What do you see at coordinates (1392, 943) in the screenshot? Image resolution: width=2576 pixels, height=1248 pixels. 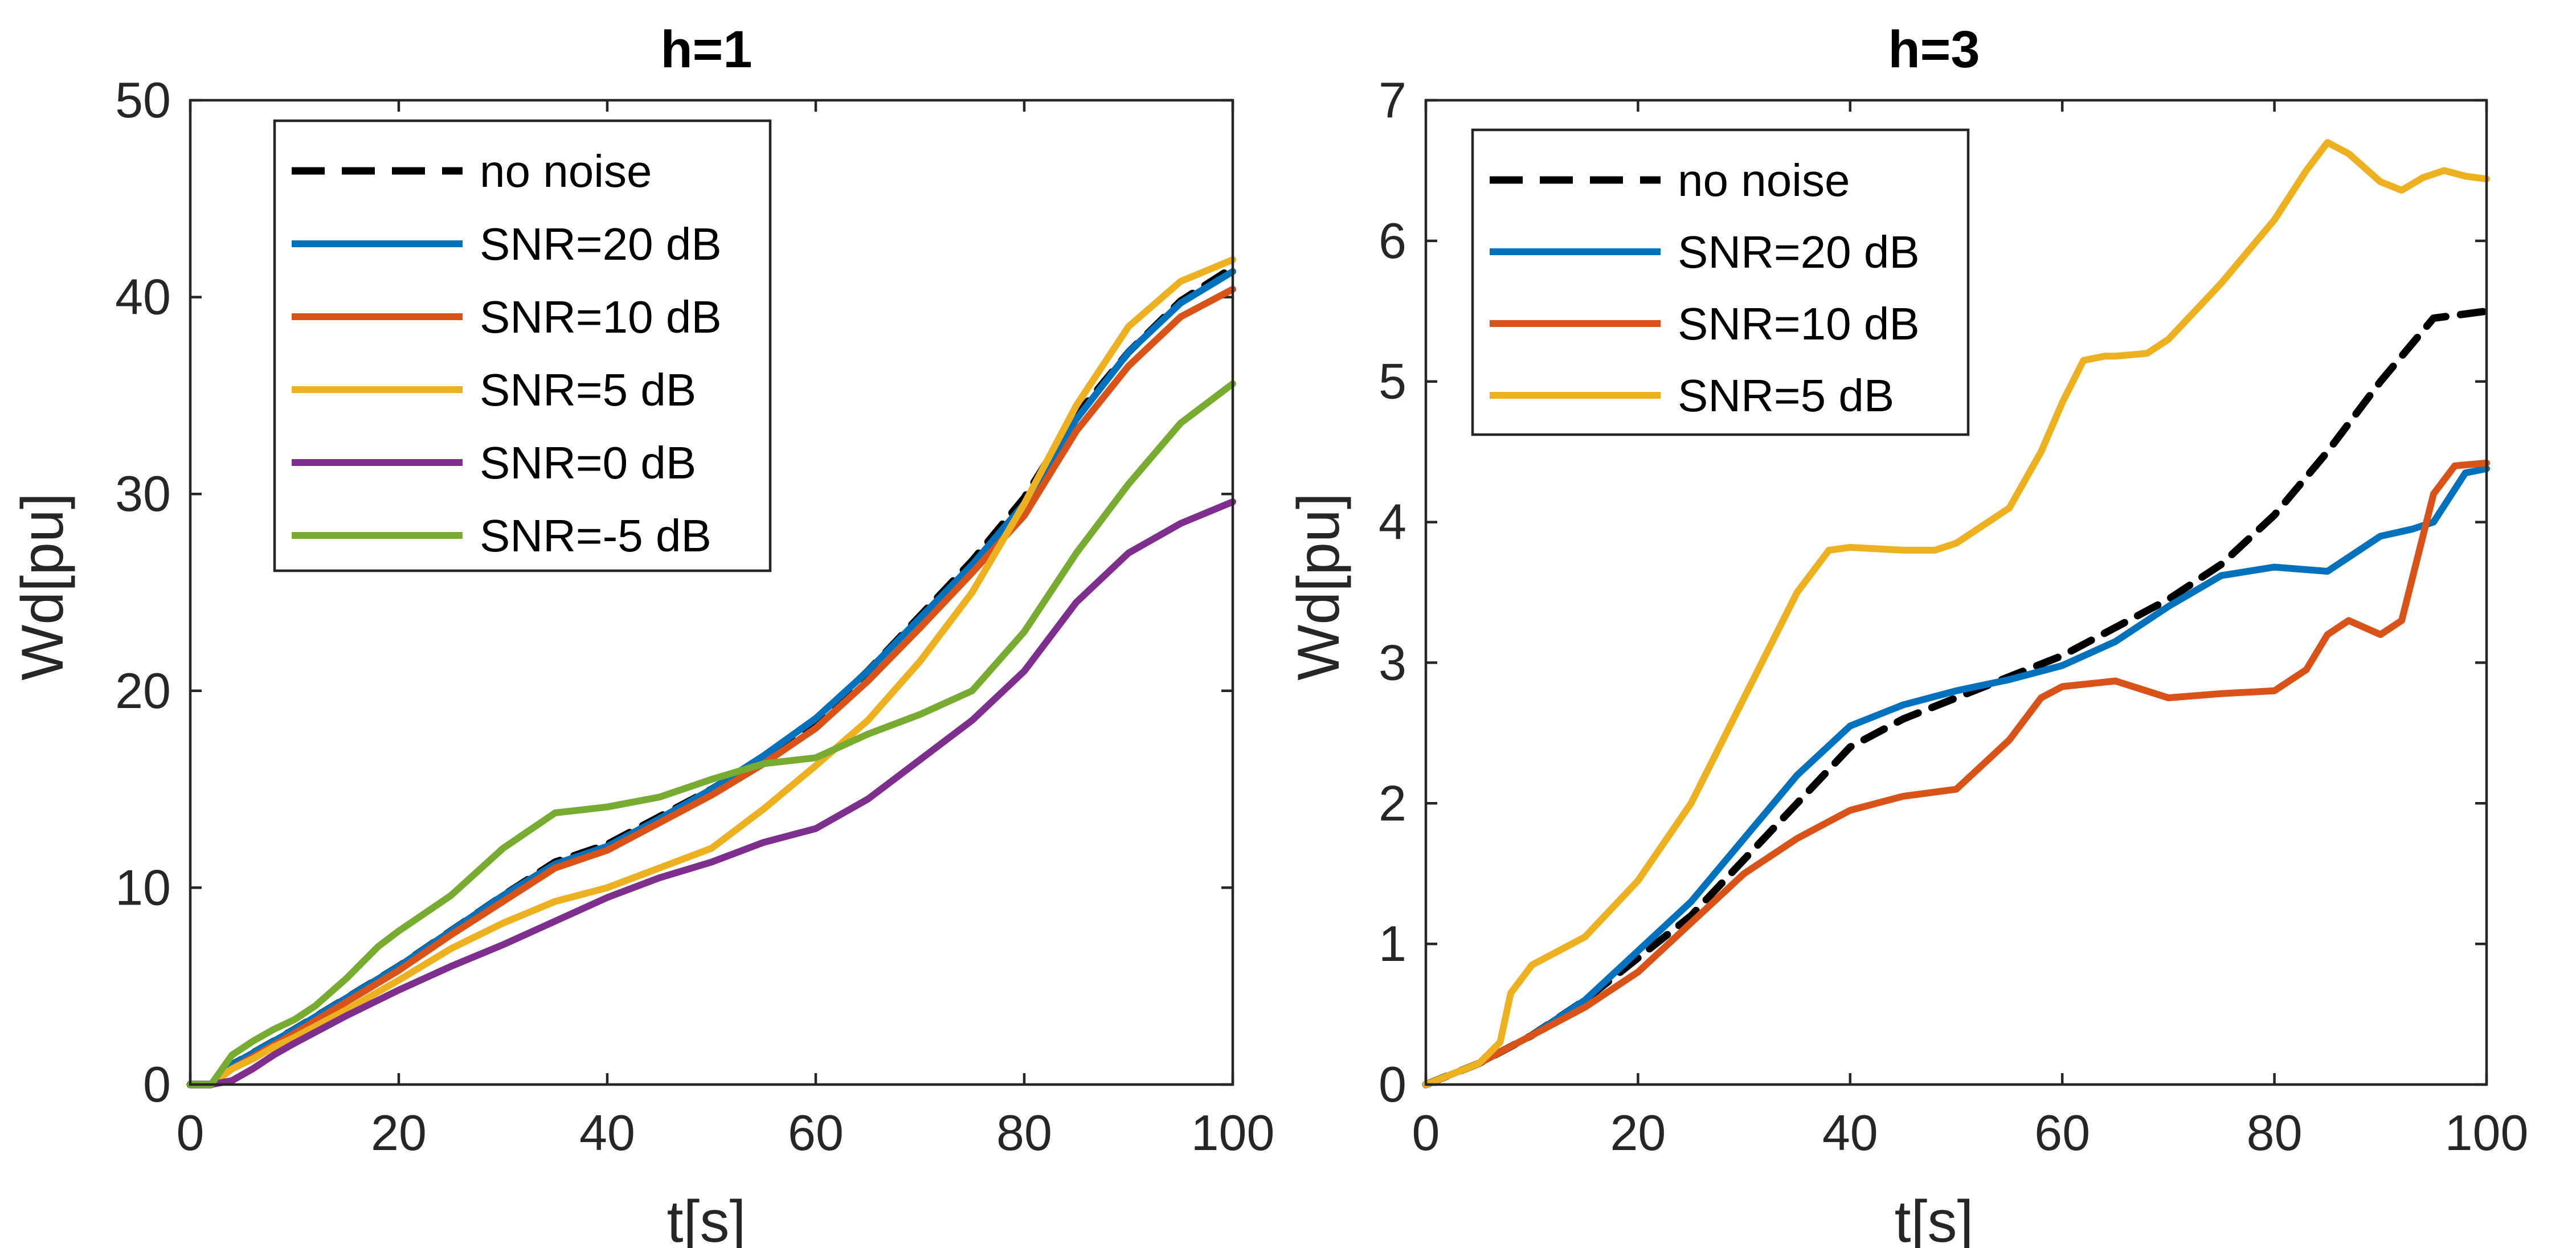 I see `y-tick-label: 1` at bounding box center [1392, 943].